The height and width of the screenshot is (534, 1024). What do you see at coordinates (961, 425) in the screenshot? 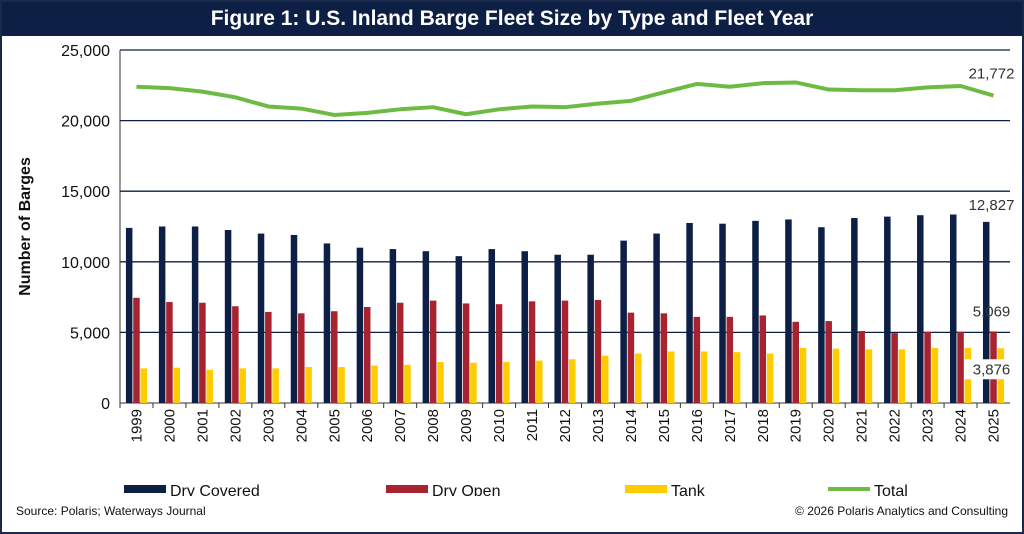
I see `x-tick-label: 2024` at bounding box center [961, 425].